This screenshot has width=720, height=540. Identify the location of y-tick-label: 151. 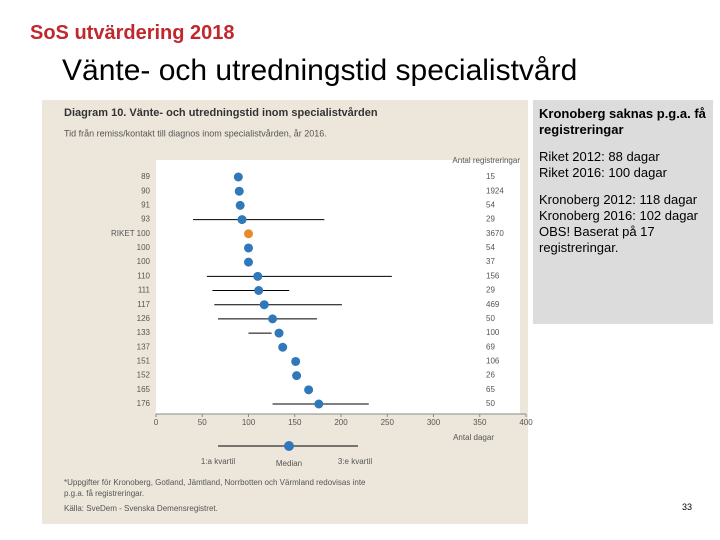
(144, 361).